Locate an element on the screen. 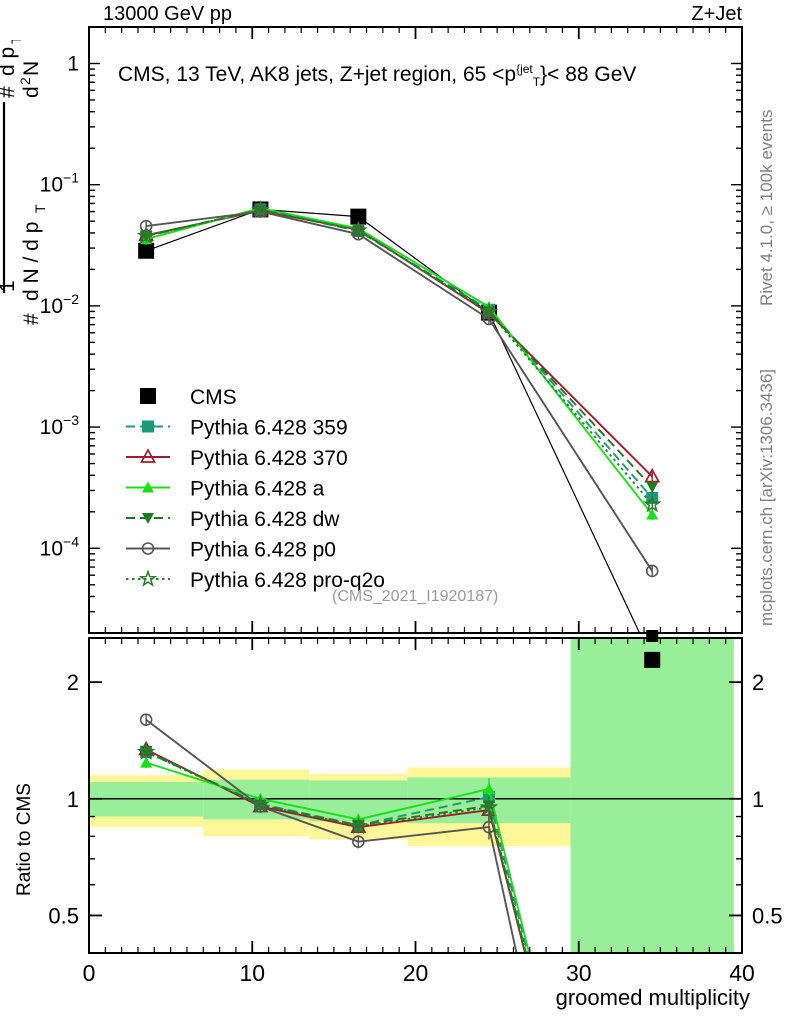  ylabel-sub-t1: T is located at coordinates (40, 208).